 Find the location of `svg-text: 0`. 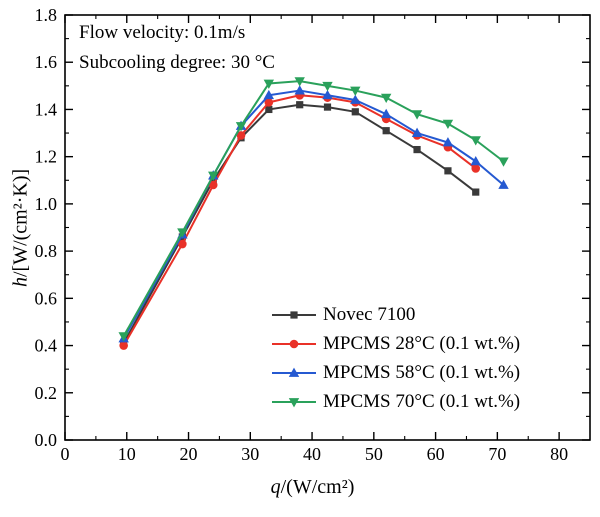

svg-text: 0 is located at coordinates (65, 454).